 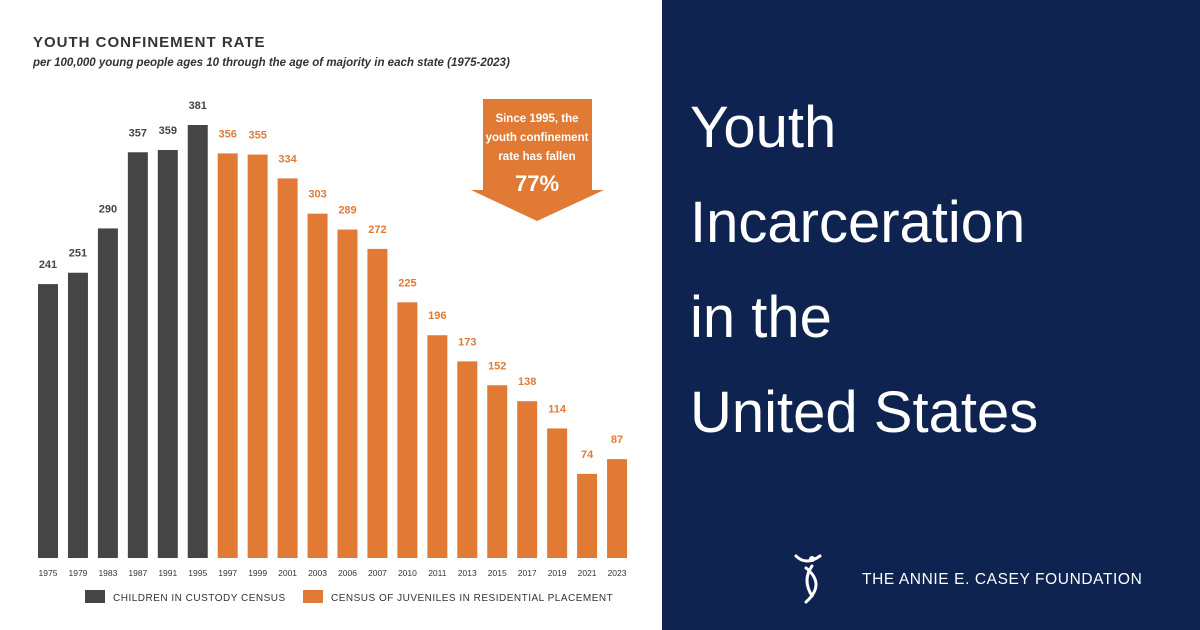 What do you see at coordinates (228, 134) in the screenshot?
I see `value-label: 356` at bounding box center [228, 134].